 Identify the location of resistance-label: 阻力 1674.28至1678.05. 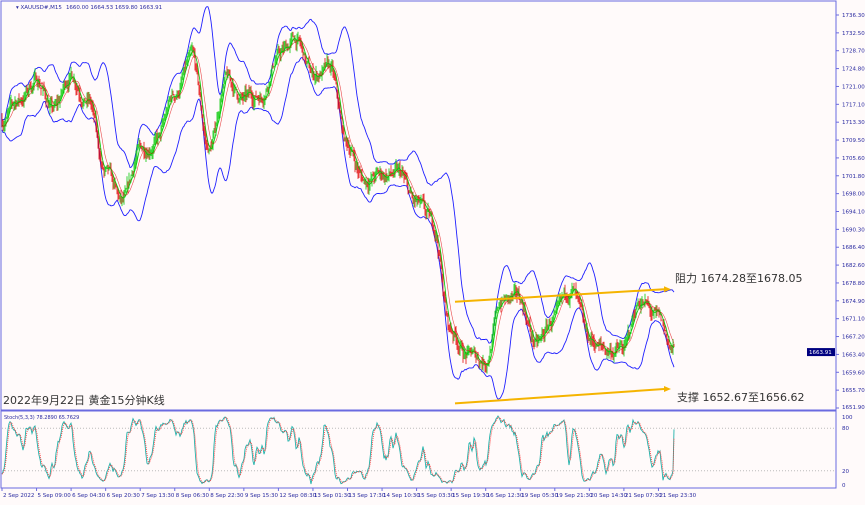
(738, 278).